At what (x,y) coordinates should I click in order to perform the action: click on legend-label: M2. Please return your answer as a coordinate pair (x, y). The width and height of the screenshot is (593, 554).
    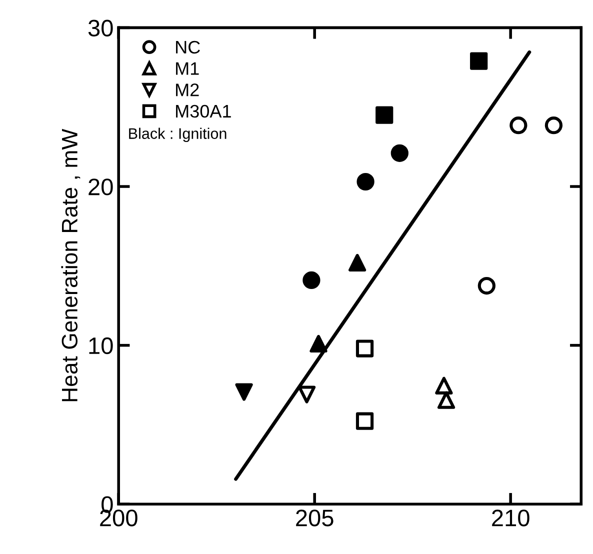
    Looking at the image, I should click on (187, 90).